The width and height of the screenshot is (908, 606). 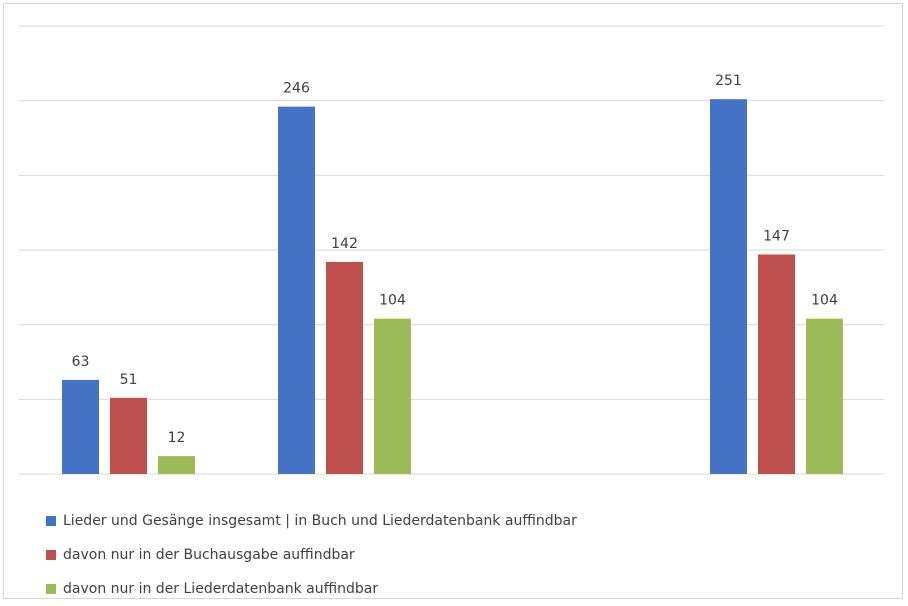 What do you see at coordinates (209, 555) in the screenshot?
I see `legend-label-book: davon nur in der Buchausgabe auffindbar` at bounding box center [209, 555].